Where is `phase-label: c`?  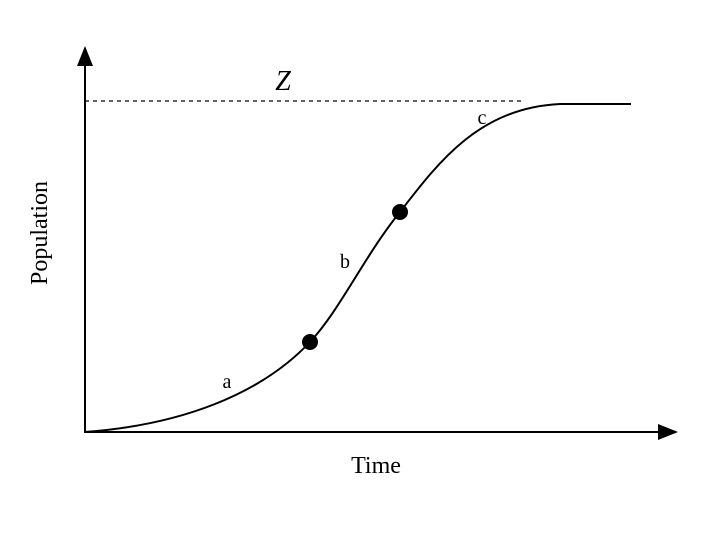
phase-label: c is located at coordinates (482, 118).